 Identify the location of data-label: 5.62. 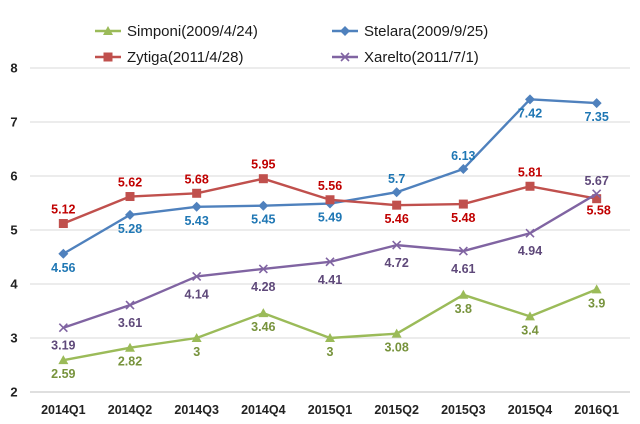
(130, 183).